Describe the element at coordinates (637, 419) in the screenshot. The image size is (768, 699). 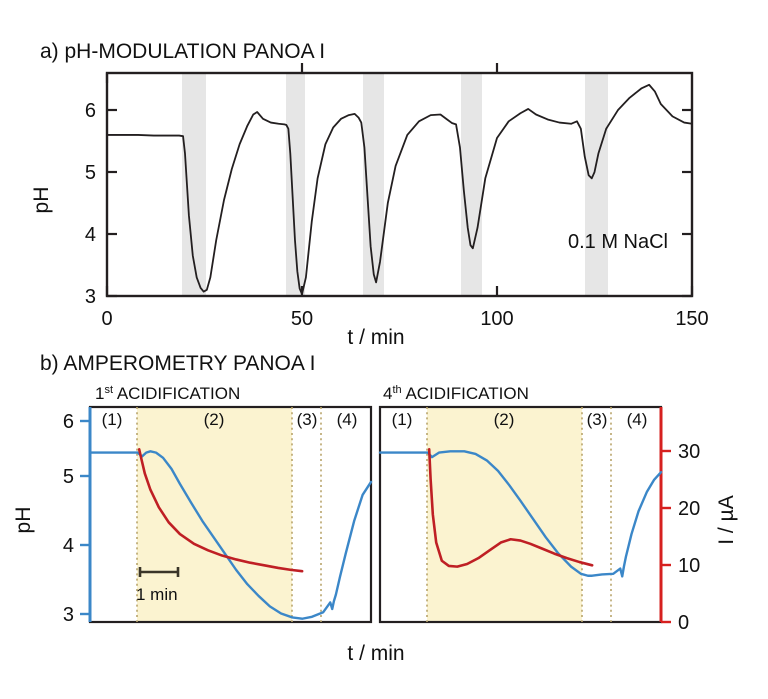
I see `right-region-label-4: (4)` at that location.